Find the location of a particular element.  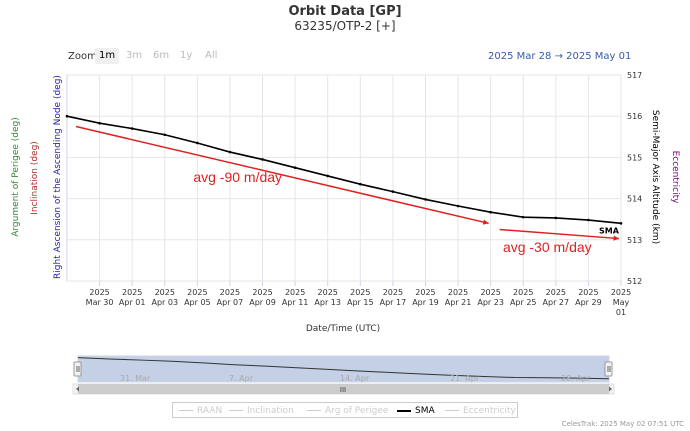

x-tick-label-day-number: 01 is located at coordinates (621, 312).